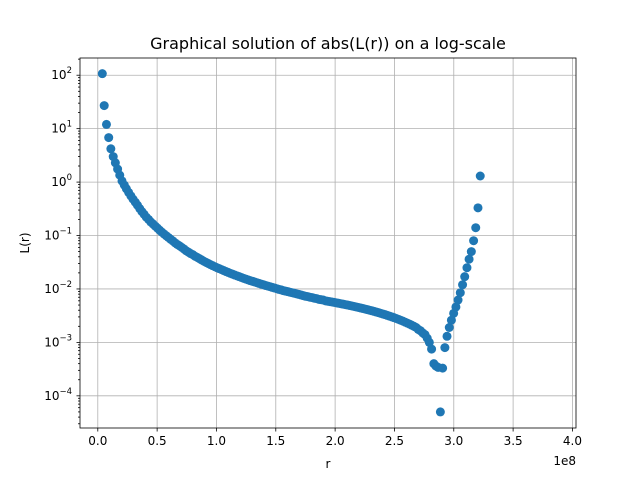 The height and width of the screenshot is (485, 640). What do you see at coordinates (61, 74) in the screenshot?
I see `y-tick-label: 10²` at bounding box center [61, 74].